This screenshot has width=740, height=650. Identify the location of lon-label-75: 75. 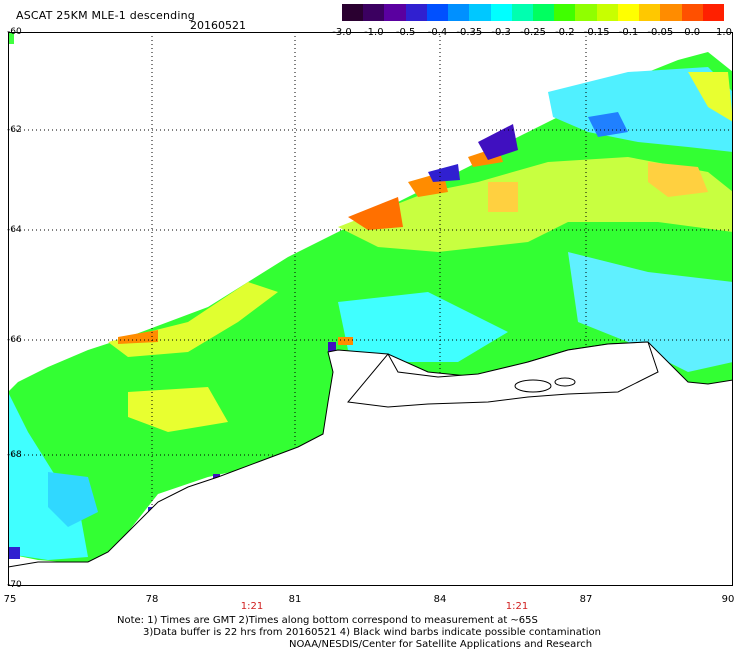
(10, 599).